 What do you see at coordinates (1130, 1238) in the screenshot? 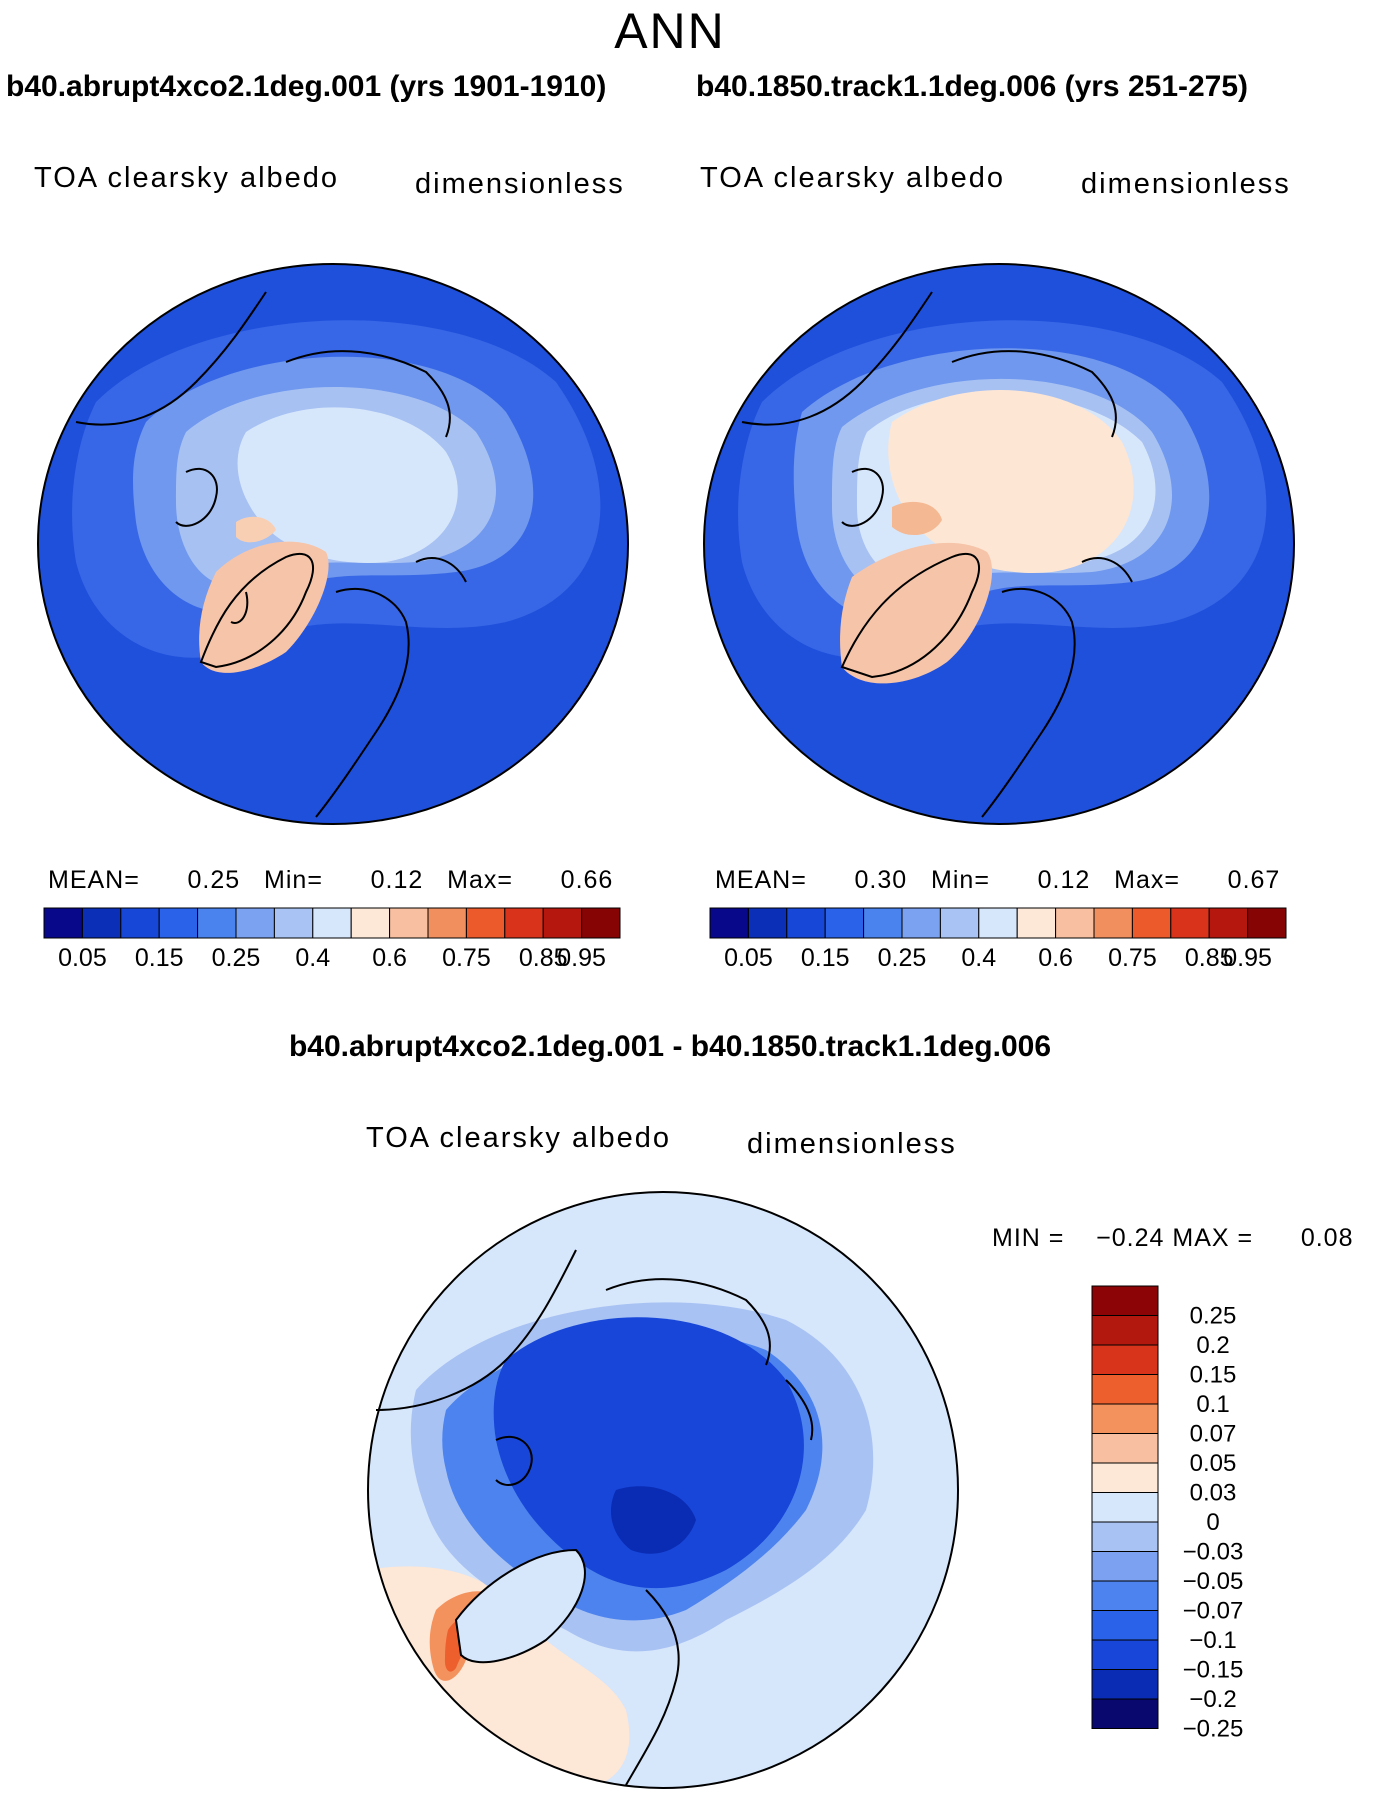
I see `min-value: −0.24` at bounding box center [1130, 1238].